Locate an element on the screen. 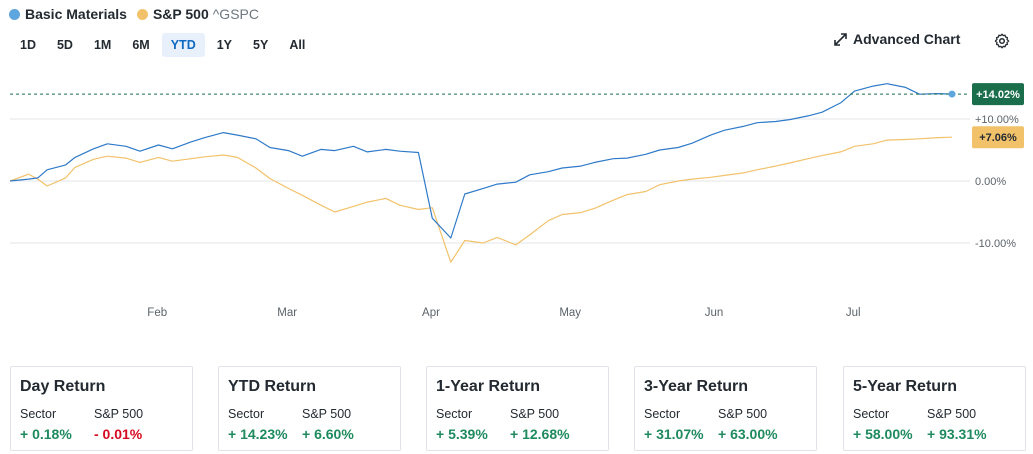  legend-item-sp500: S&P 500 ^GSPC is located at coordinates (197, 14).